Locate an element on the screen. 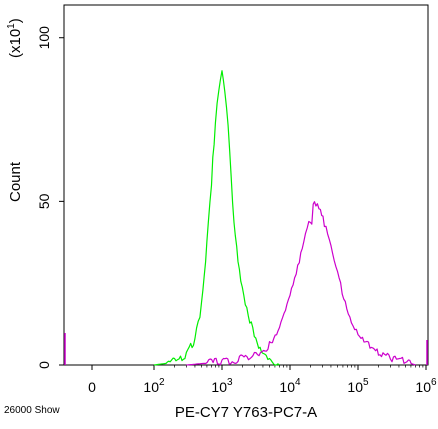 This screenshot has width=438, height=429. y-axis-multiplier: (x101) is located at coordinates (15, 38).